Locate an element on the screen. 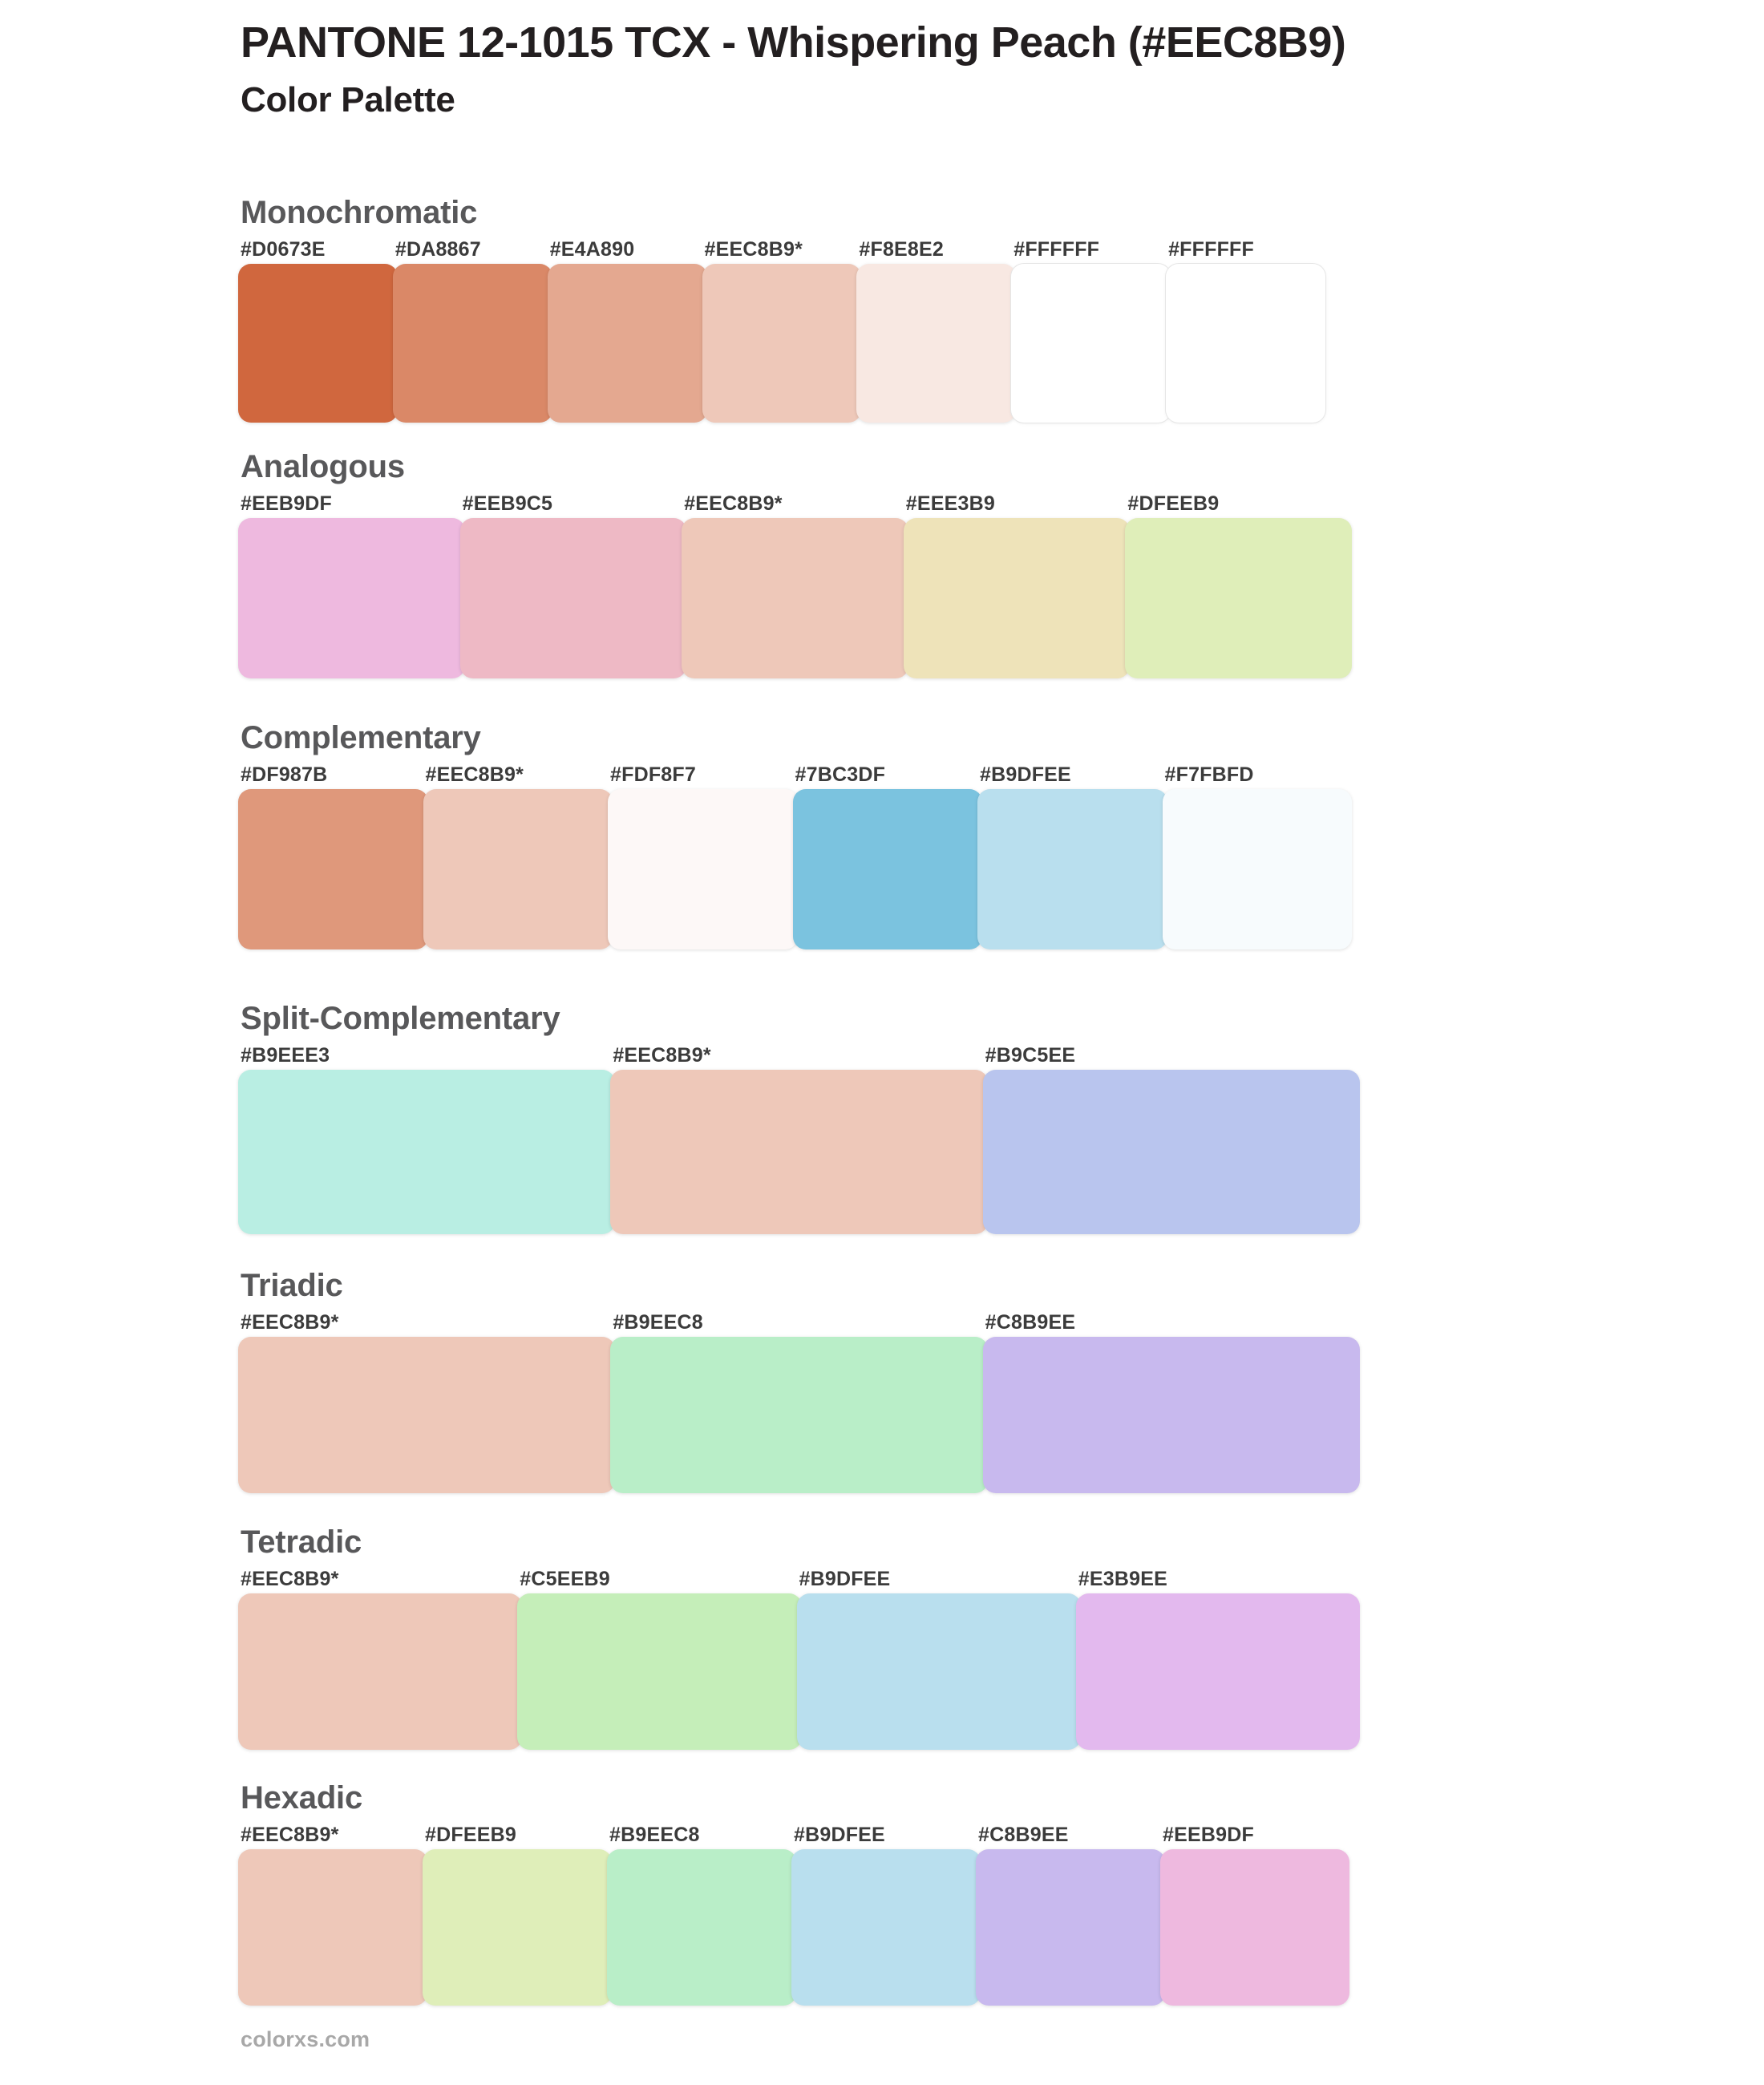 Image resolution: width=1764 pixels, height=2085 pixels. section-title: Split-Complementary is located at coordinates (400, 1019).